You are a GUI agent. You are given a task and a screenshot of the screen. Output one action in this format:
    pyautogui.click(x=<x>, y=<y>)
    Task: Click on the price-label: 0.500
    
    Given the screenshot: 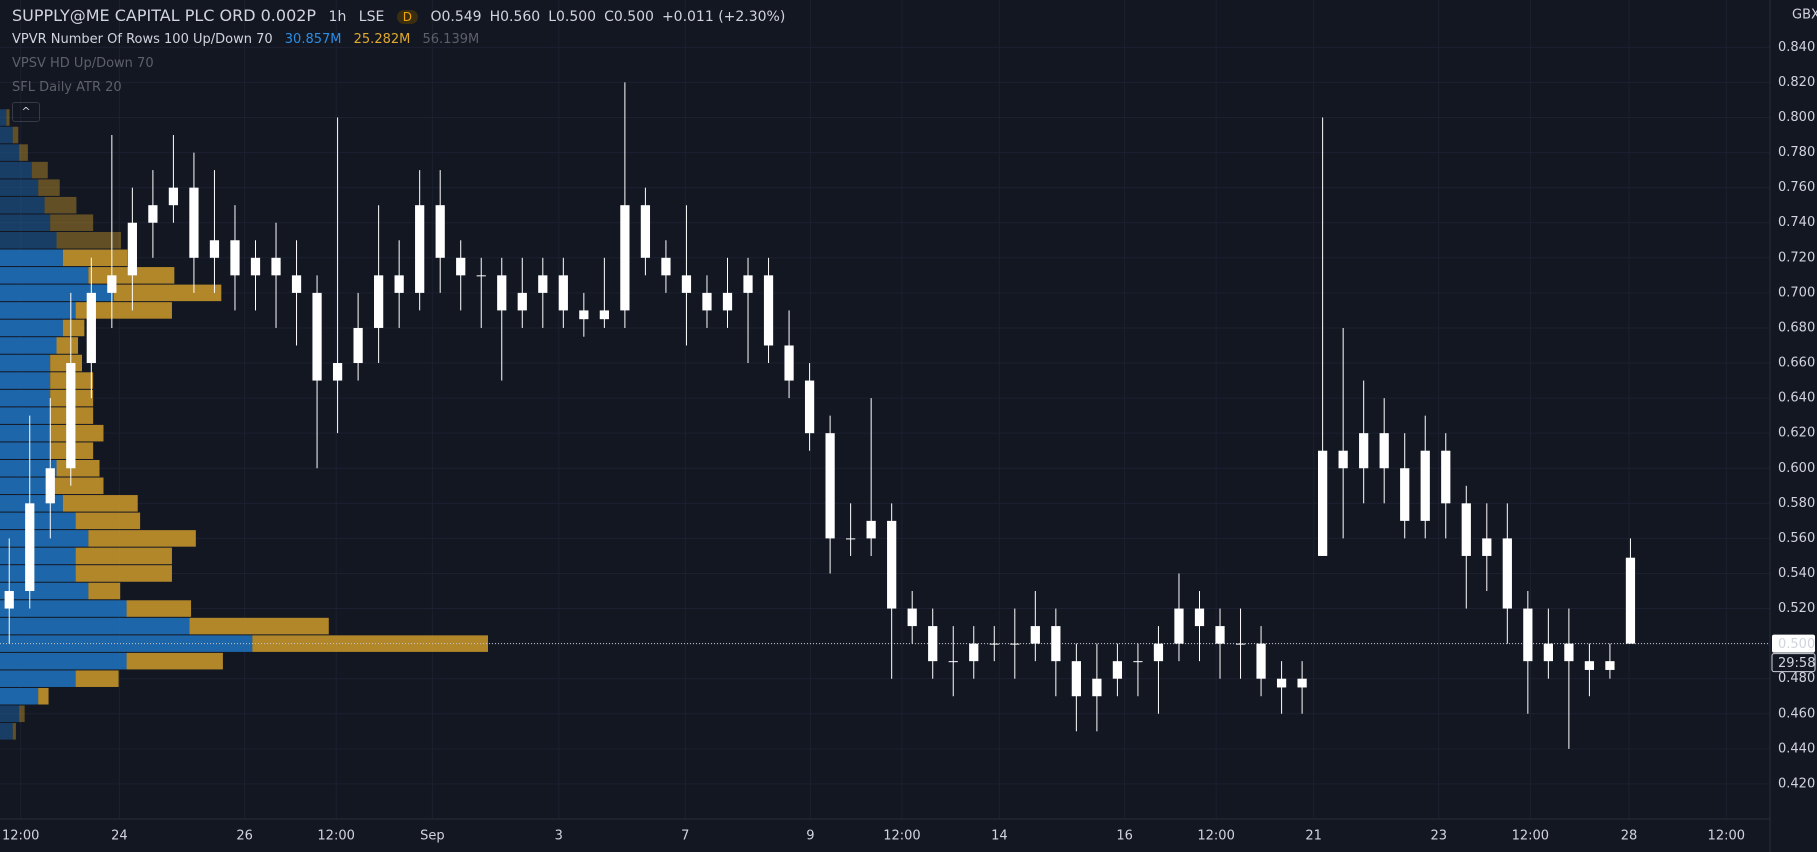 What is the action you would take?
    pyautogui.click(x=1796, y=644)
    